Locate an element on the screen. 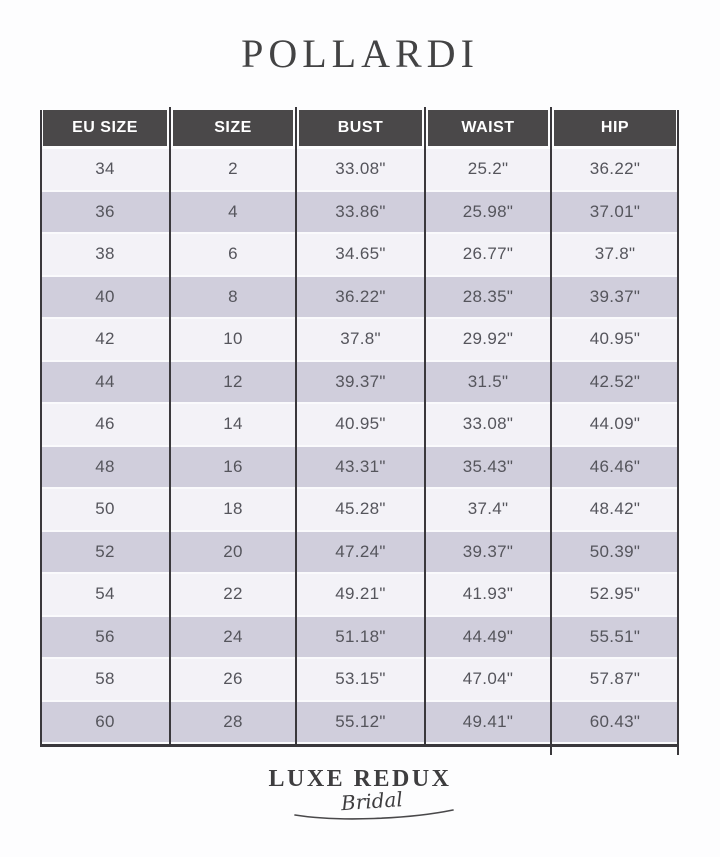 The width and height of the screenshot is (720, 857). table-cell: 29.92" is located at coordinates (488, 339).